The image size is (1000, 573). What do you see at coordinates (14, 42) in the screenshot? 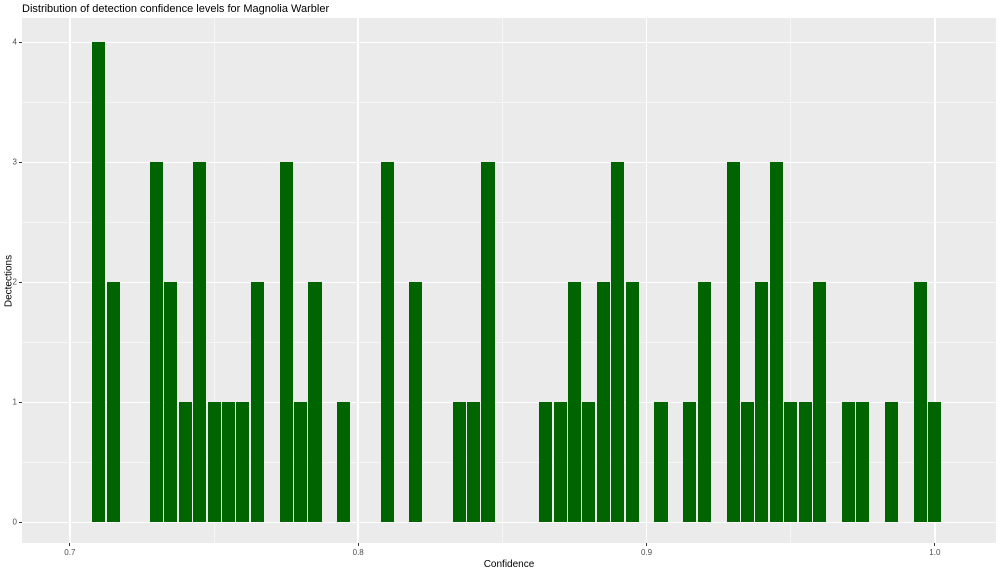
I see `y-tick-label: 4` at bounding box center [14, 42].